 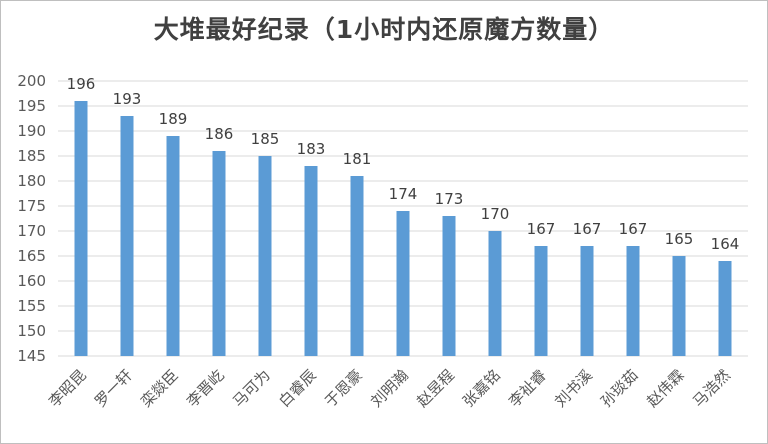 I want to click on y-tick-label: 160, so click(x=31, y=281).